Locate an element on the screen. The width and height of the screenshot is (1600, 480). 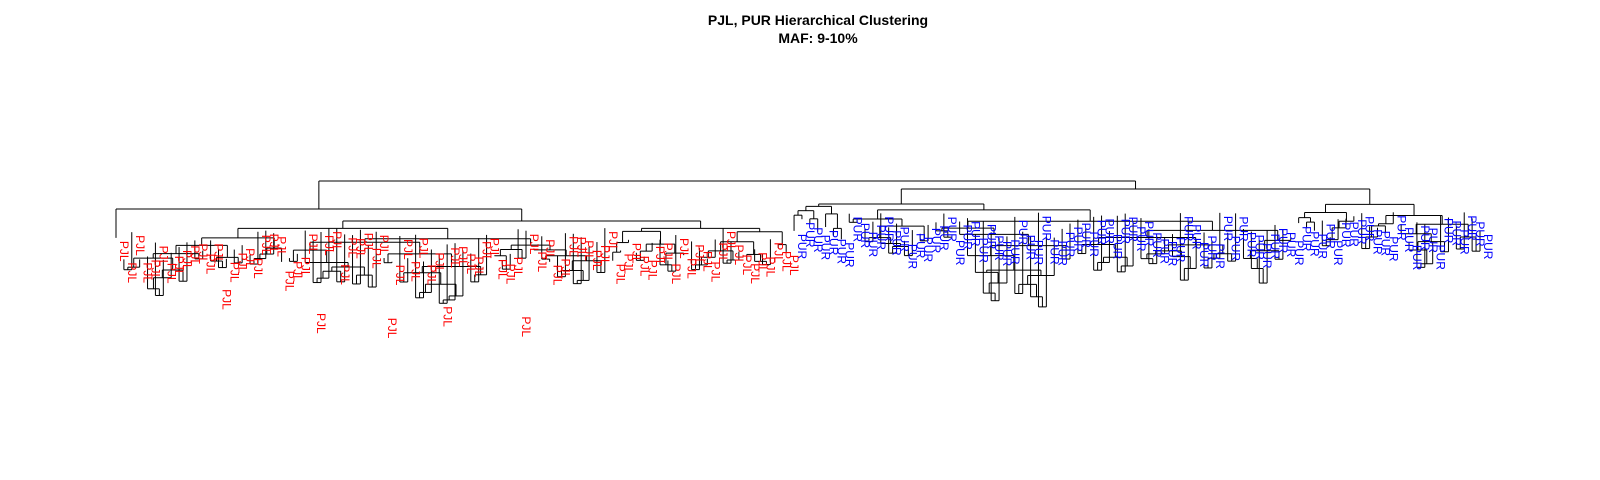
chart-subtitle: MAF: 9-10% is located at coordinates (818, 38).